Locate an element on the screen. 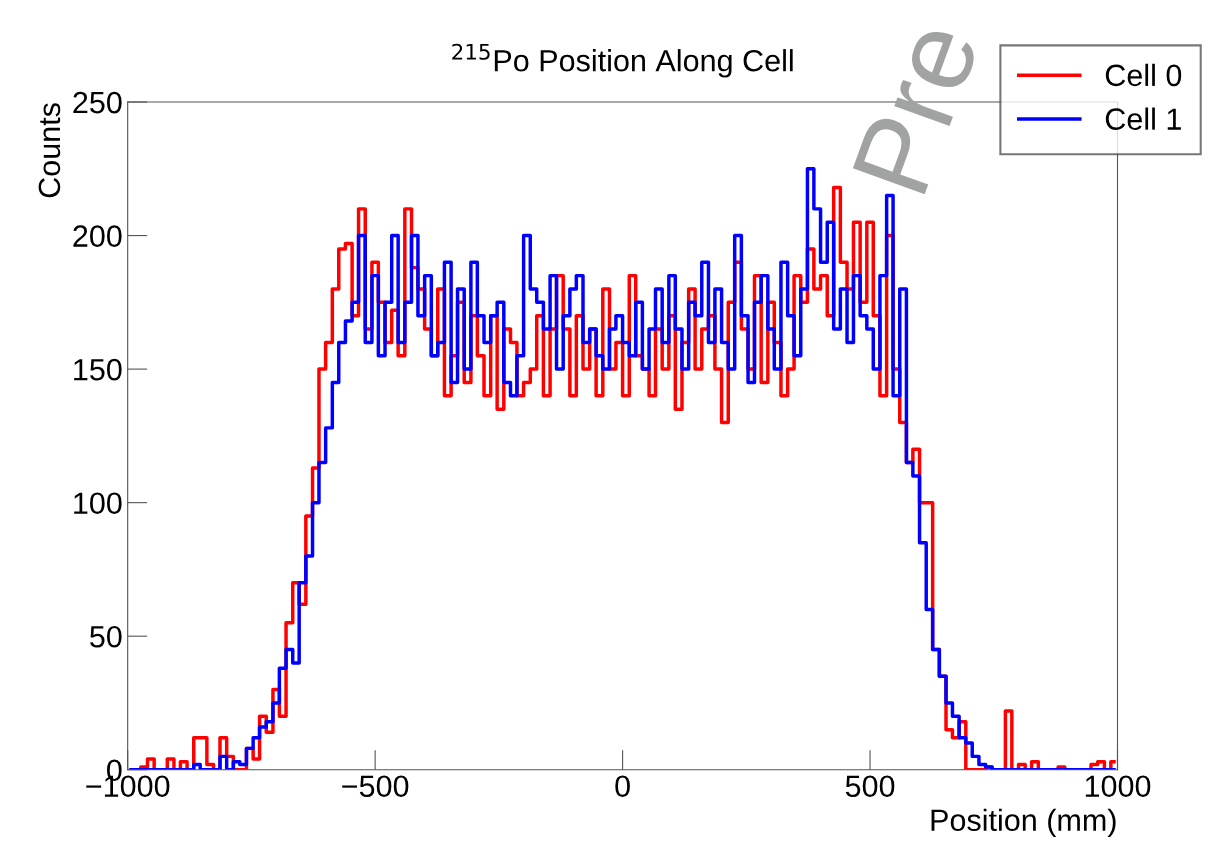 This screenshot has height=861, width=1216. chart-title: $^{215}$Po Position Along Cell is located at coordinates (622, 60).